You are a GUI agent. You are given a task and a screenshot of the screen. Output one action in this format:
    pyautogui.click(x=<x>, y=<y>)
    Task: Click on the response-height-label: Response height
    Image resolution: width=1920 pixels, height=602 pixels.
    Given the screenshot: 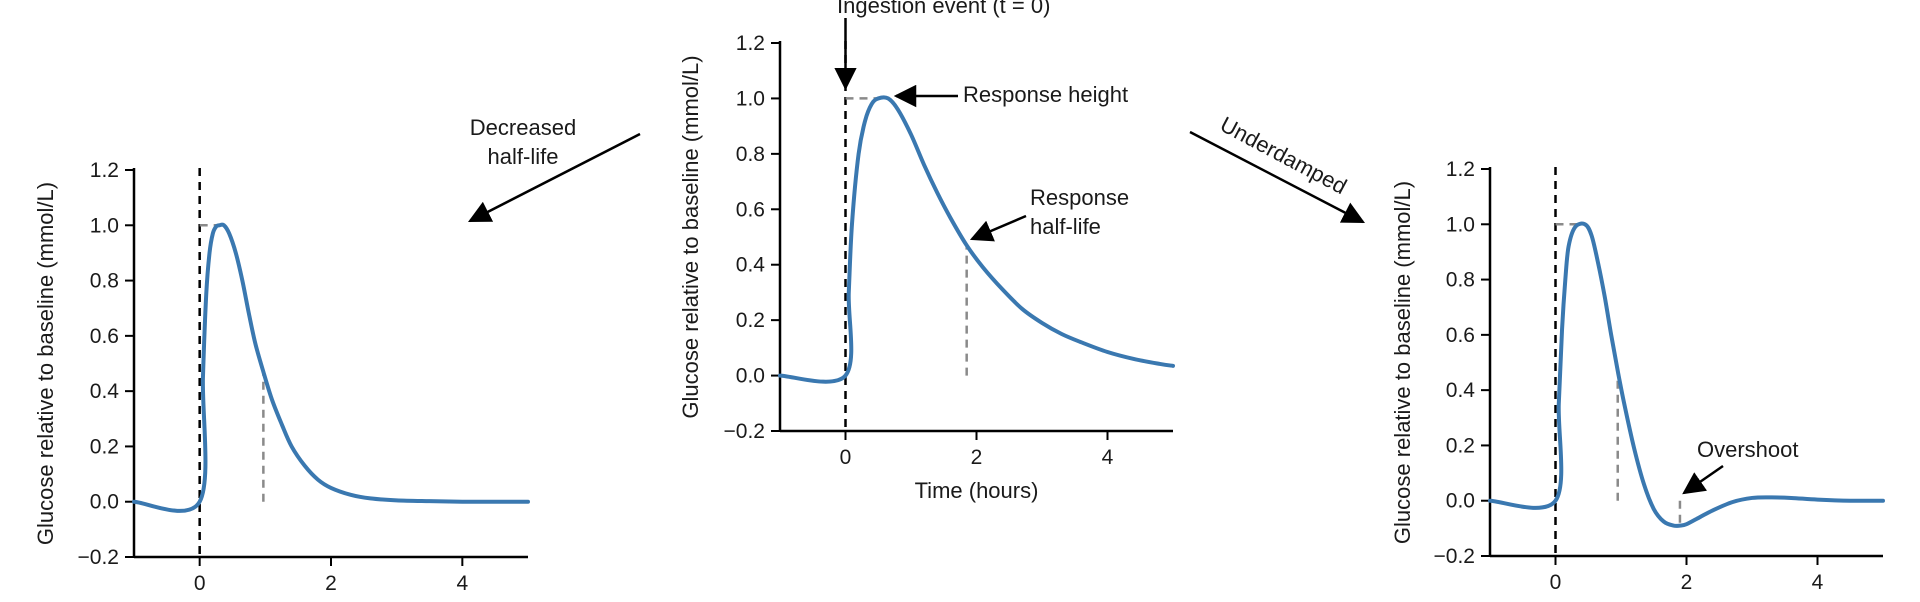 What is the action you would take?
    pyautogui.click(x=1045, y=94)
    